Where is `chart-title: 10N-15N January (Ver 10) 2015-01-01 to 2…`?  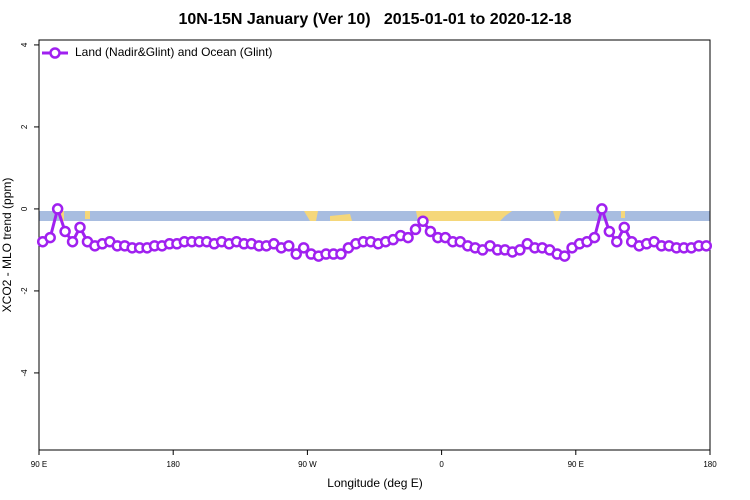 chart-title: 10N-15N January (Ver 10) 2015-01-01 to 2… is located at coordinates (374, 19).